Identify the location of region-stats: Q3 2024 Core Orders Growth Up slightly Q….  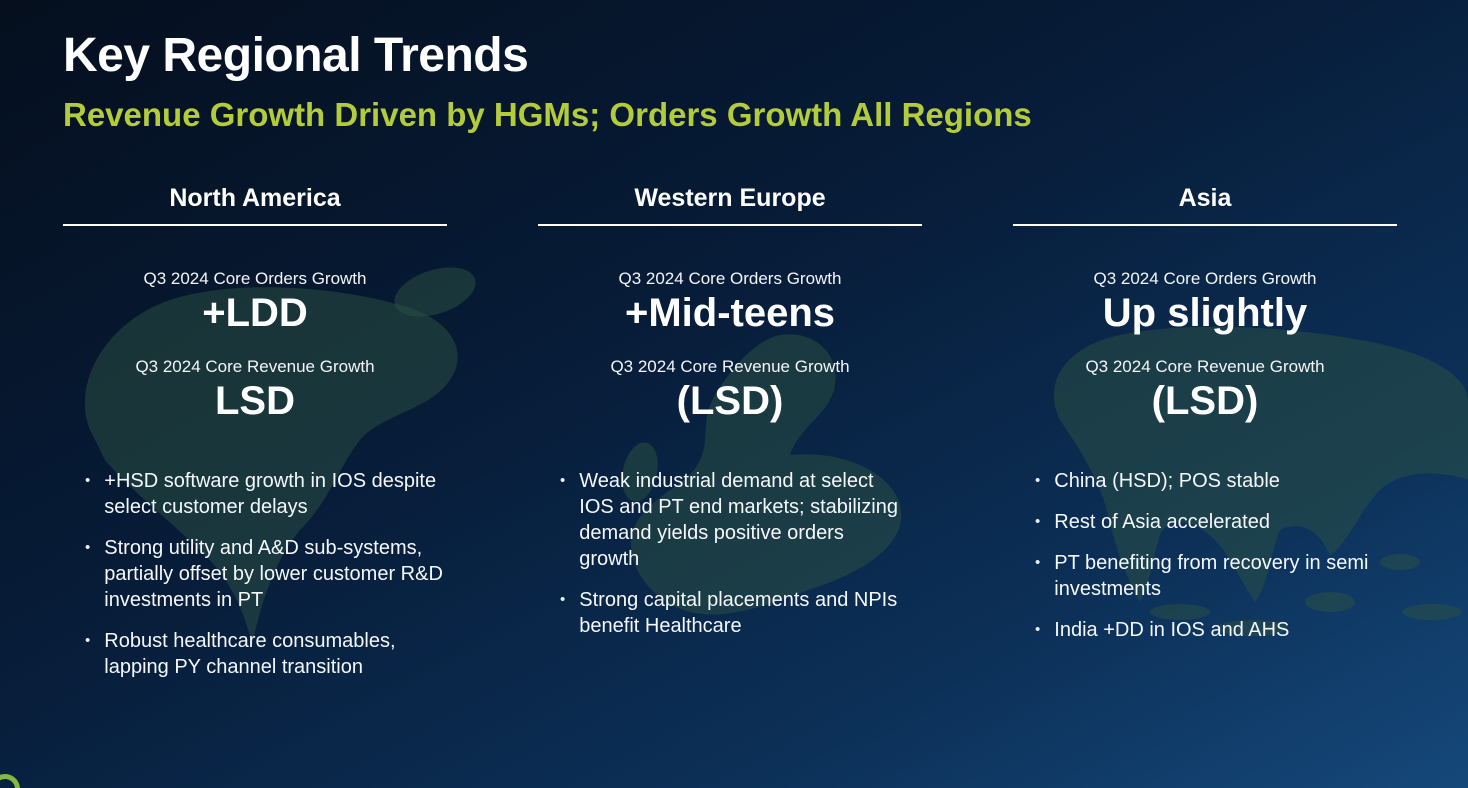
(1205, 346).